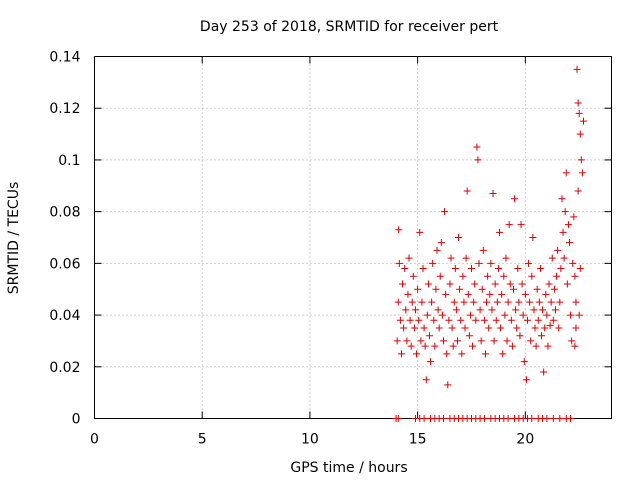 This screenshot has height=480, width=640. Describe the element at coordinates (64, 368) in the screenshot. I see `y-tick-label: 0.02` at that location.